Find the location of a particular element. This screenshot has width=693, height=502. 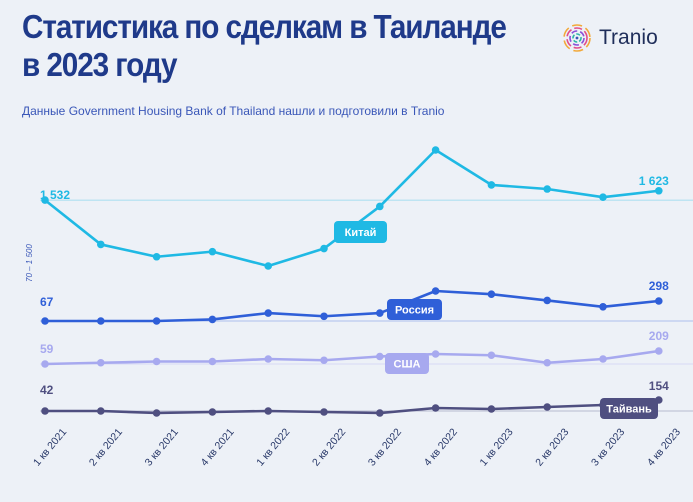

x-tick-label: 4 кв 2023 is located at coordinates (664, 447).